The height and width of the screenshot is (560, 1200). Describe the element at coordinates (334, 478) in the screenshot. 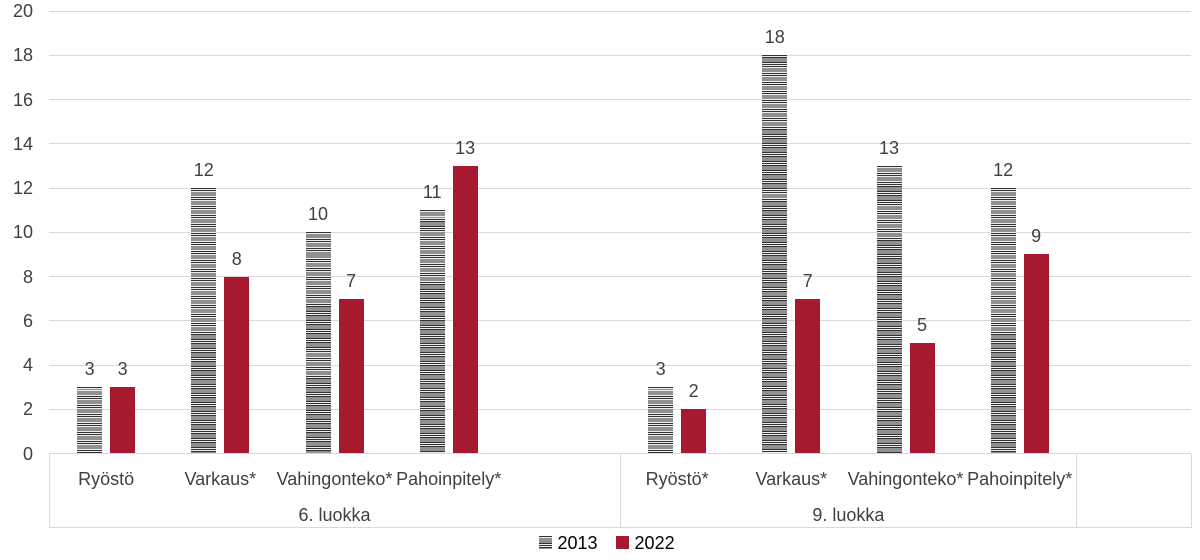

I see `category-label-Vahingonteko-1: Vahingonteko*` at that location.